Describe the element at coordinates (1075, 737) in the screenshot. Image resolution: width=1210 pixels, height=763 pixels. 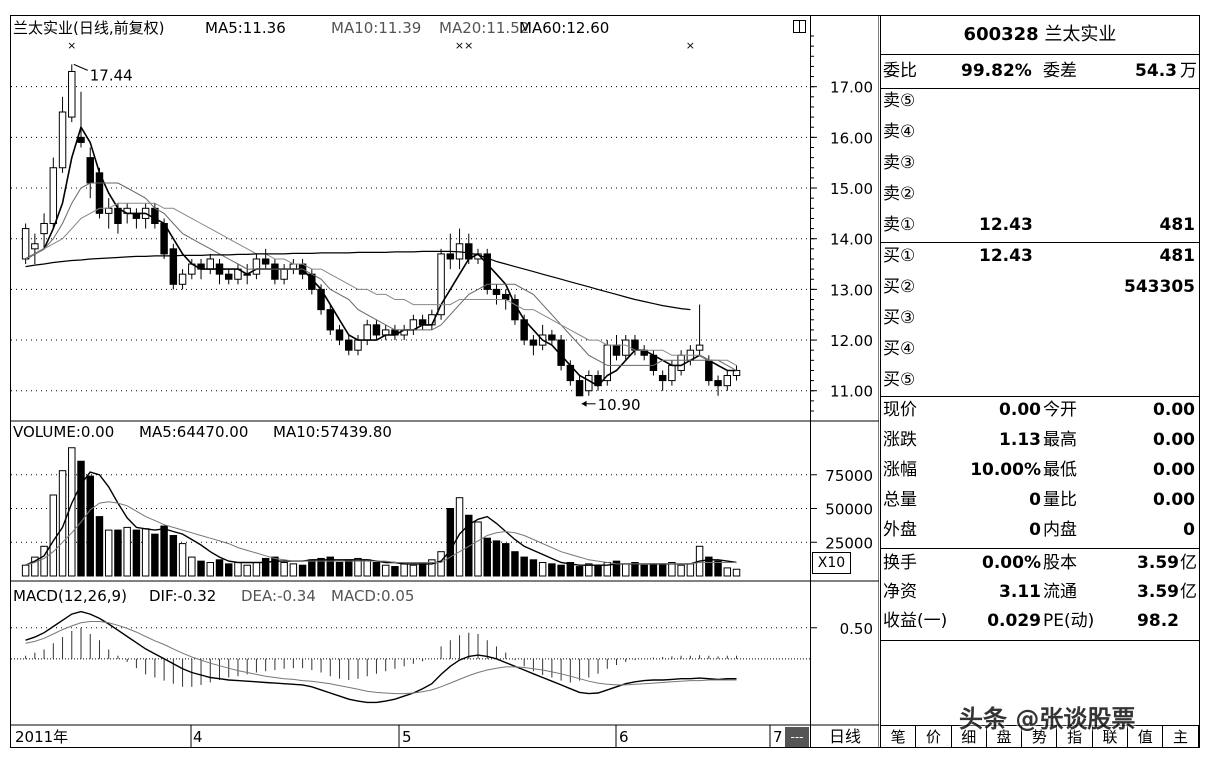
I see `detail-tab: 指` at that location.